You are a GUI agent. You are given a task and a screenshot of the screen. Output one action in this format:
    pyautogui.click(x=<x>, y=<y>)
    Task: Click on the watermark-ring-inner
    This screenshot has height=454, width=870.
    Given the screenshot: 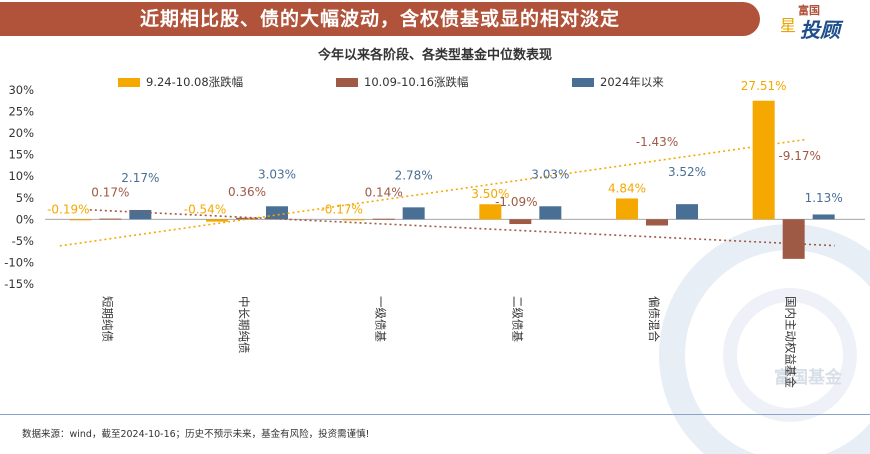 What is the action you would take?
    pyautogui.click(x=790, y=355)
    